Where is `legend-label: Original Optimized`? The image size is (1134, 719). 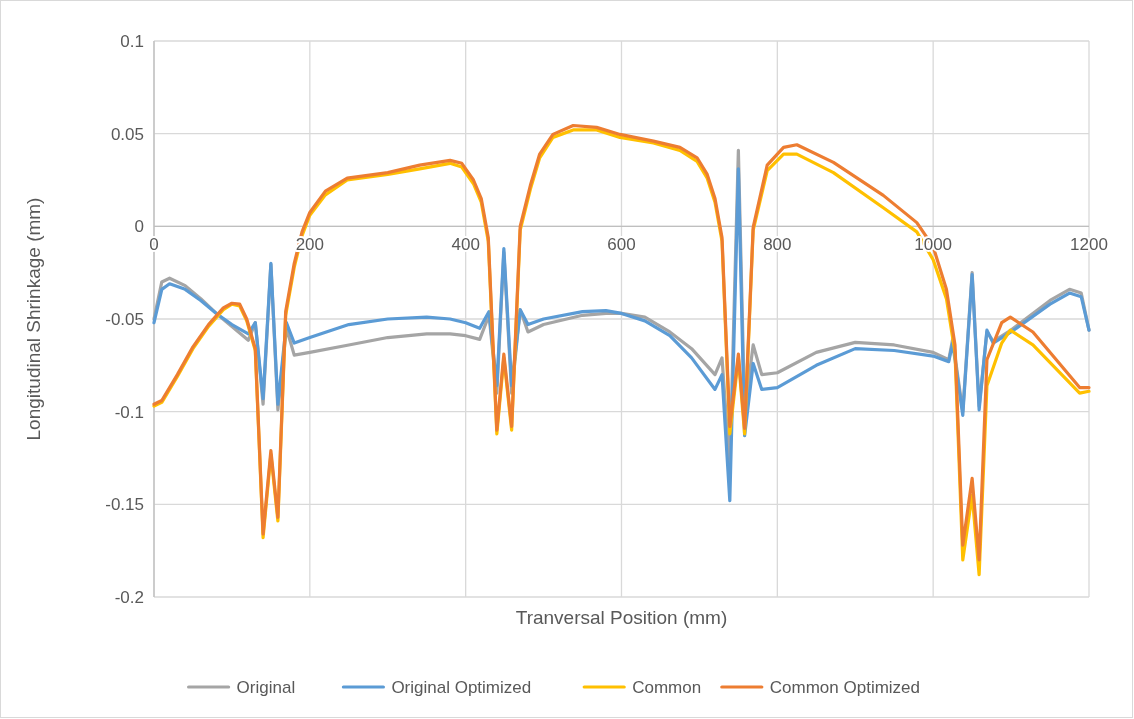
legend-label: Original Optimized is located at coordinates (461, 687).